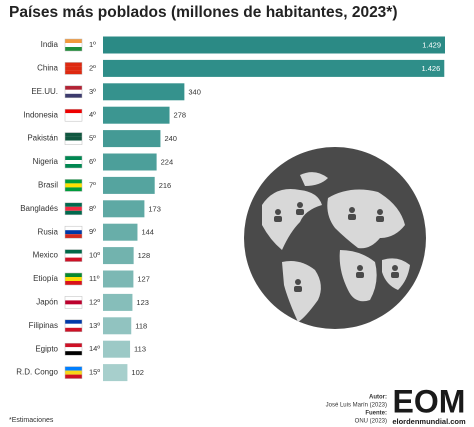 The image size is (474, 427). What do you see at coordinates (92, 67) in the screenshot?
I see `rank-label: 2º` at bounding box center [92, 67].